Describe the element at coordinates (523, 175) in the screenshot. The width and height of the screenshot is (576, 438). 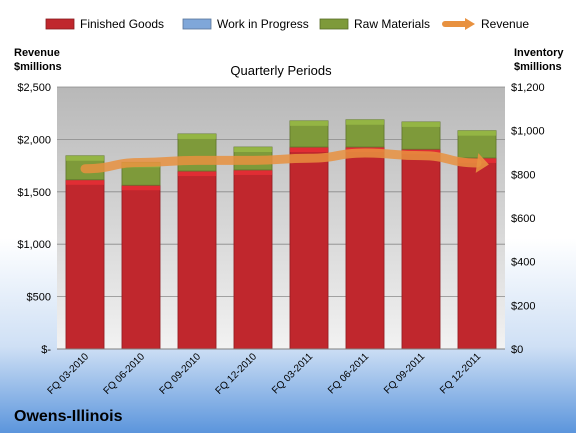
I see `right-tick-label: $800` at that location.